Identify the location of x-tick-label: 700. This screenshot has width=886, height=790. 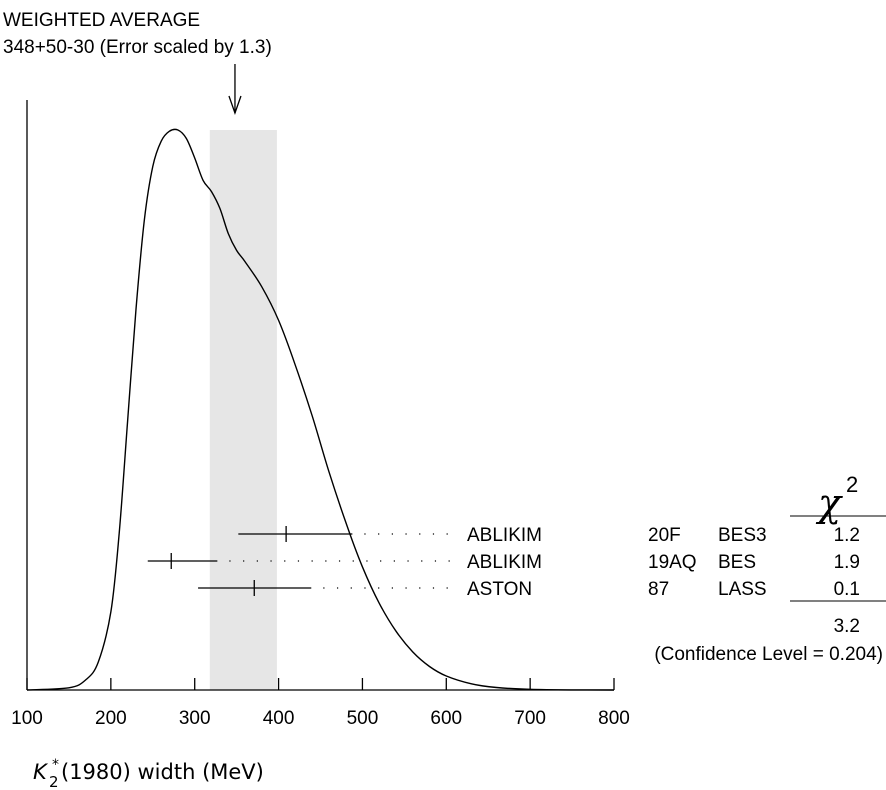
(530, 718).